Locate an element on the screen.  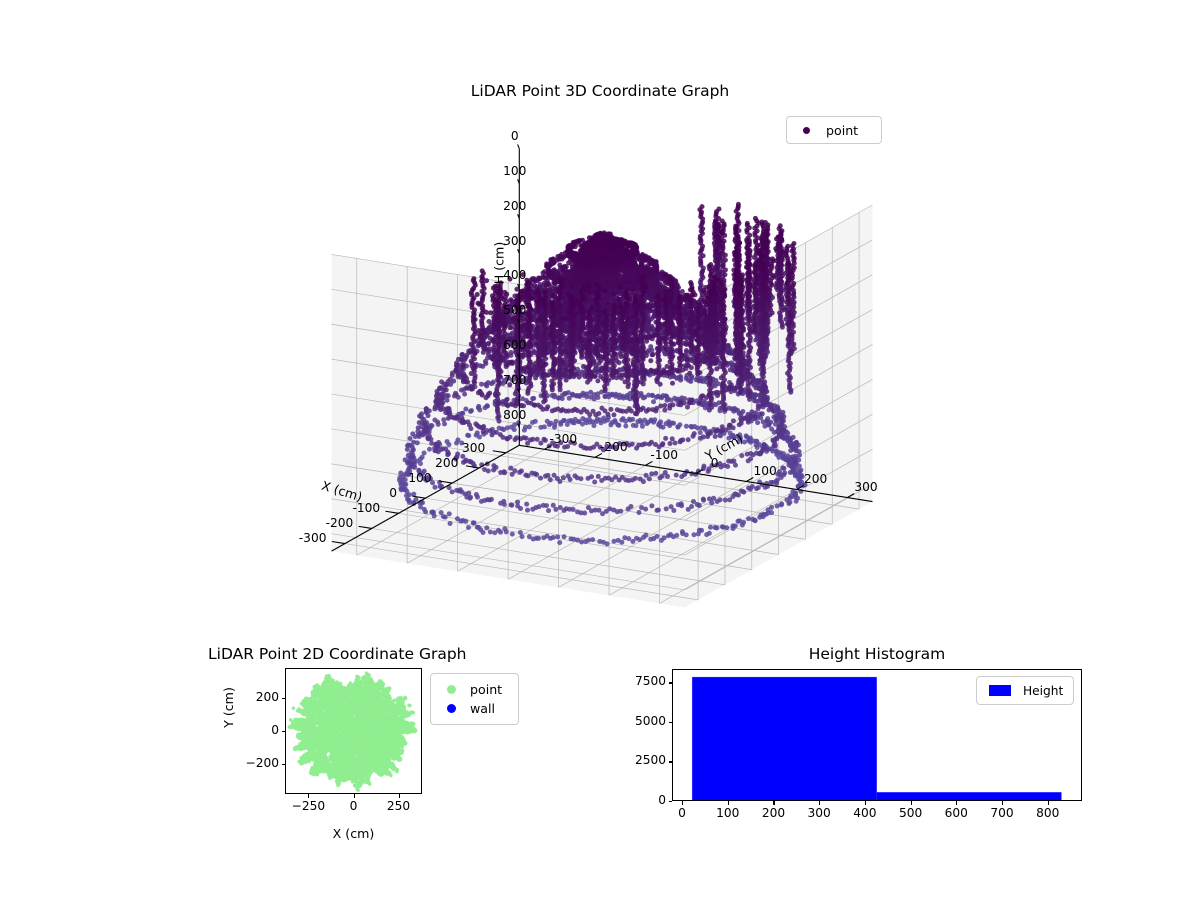
legend-item-height: Height is located at coordinates (1023, 690).